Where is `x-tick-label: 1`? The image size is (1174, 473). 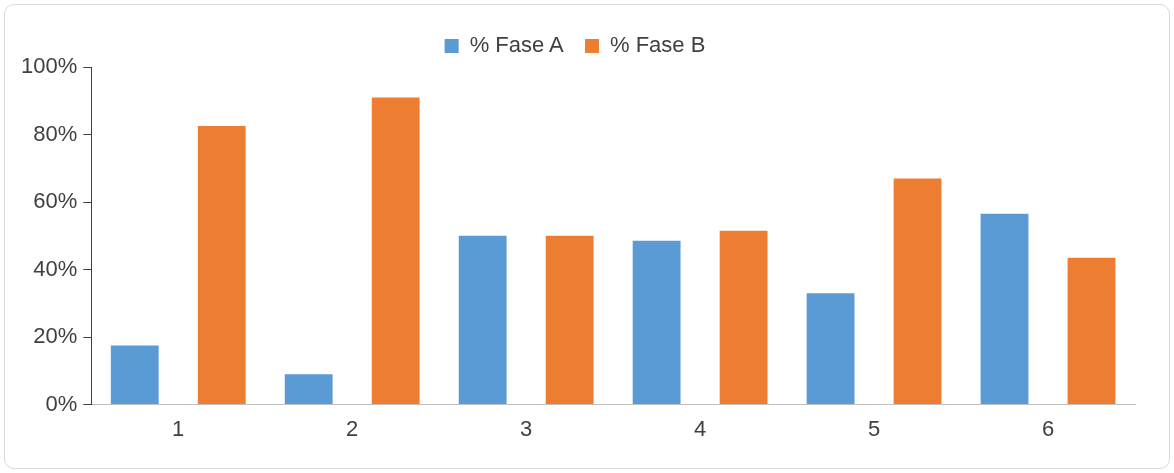 x-tick-label: 1 is located at coordinates (178, 428).